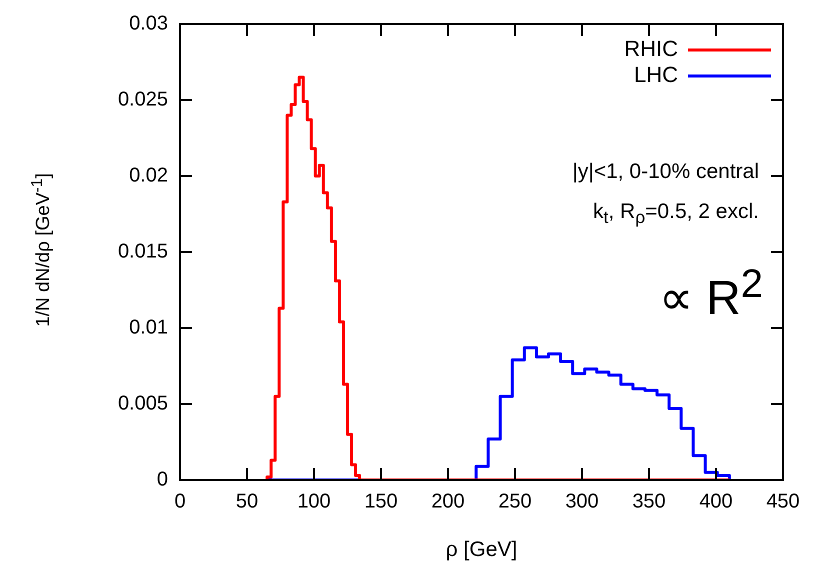 Image resolution: width=814 pixels, height=567 pixels. What do you see at coordinates (651, 49) in the screenshot?
I see `legend-label: RHIC` at bounding box center [651, 49].